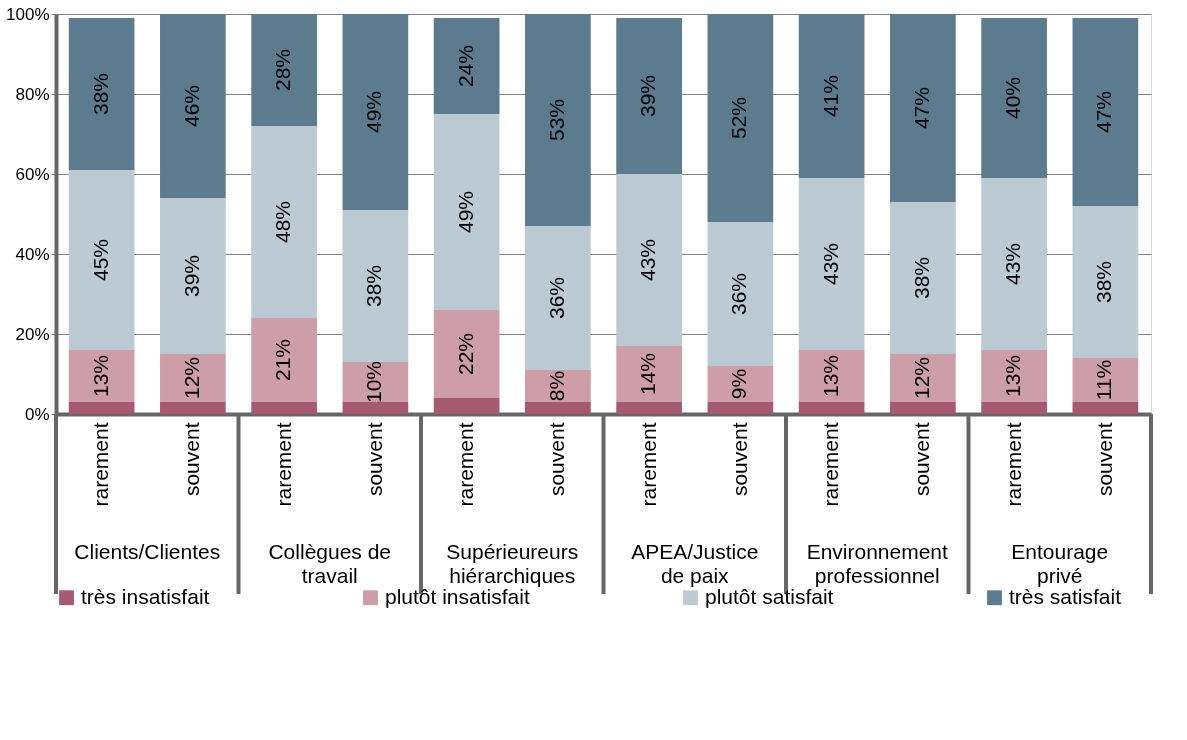  Describe the element at coordinates (556, 386) in the screenshot. I see `data-label: 8%` at that location.